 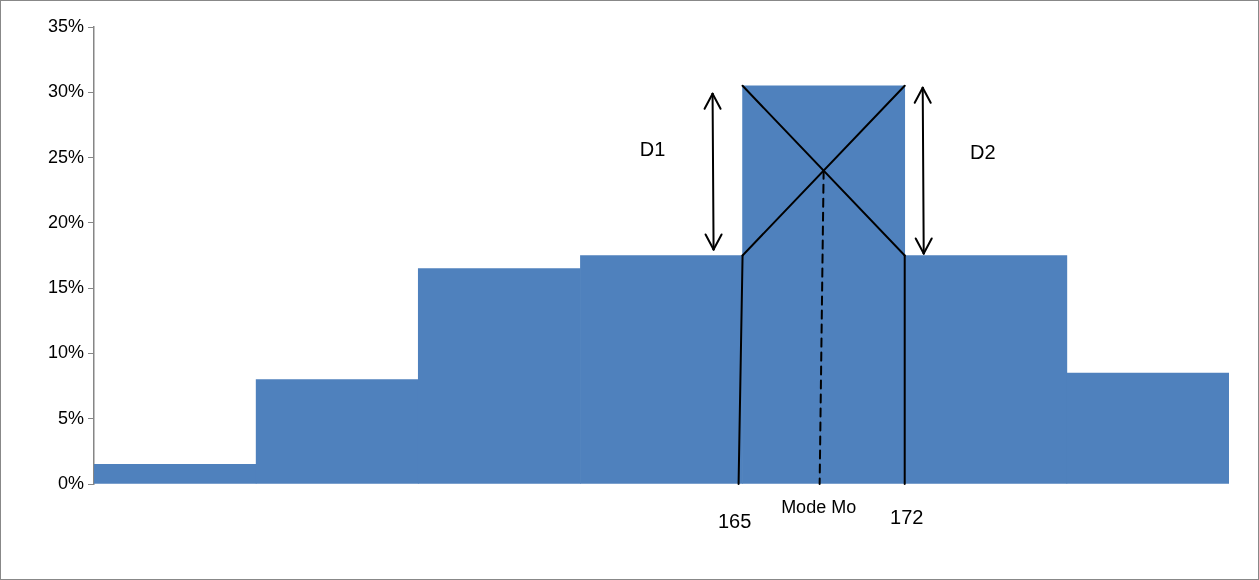 What do you see at coordinates (819, 506) in the screenshot?
I see `text: Mode Mo` at bounding box center [819, 506].